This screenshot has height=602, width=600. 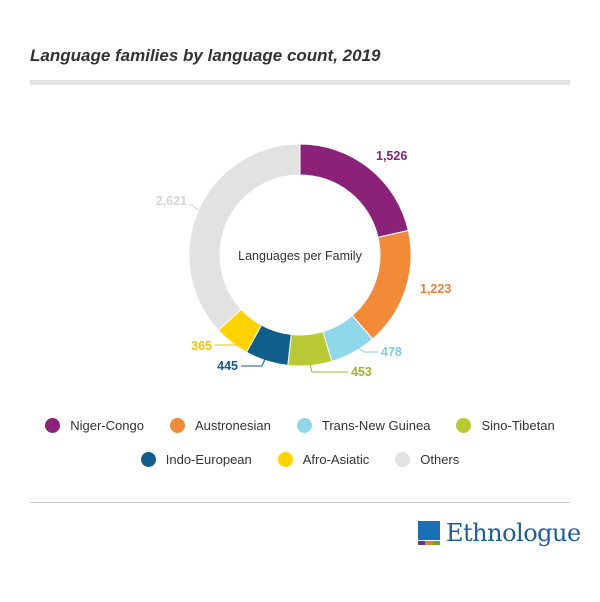 What do you see at coordinates (107, 425) in the screenshot?
I see `legend-label: Niger-Congo` at bounding box center [107, 425].